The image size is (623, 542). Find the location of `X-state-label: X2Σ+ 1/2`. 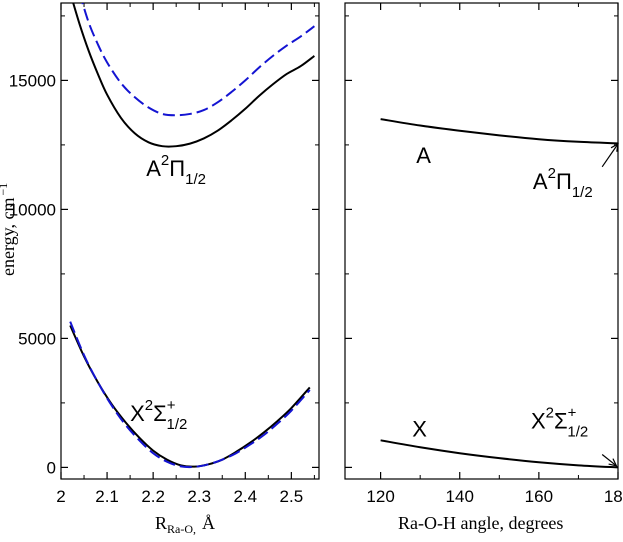

X-state-label: X2Σ+ 1/2 is located at coordinates (158, 415).